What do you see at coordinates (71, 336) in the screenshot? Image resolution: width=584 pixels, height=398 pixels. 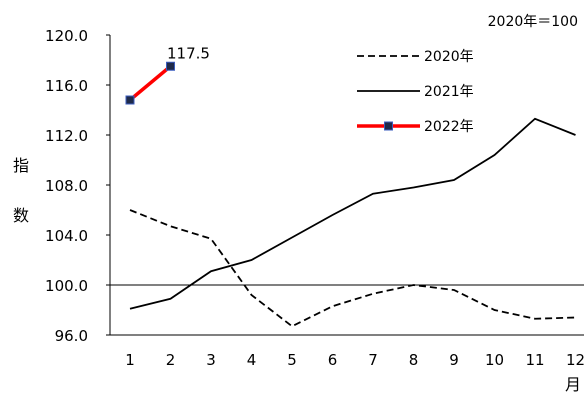 I see `y-tick-label: 96.0` at bounding box center [71, 336].